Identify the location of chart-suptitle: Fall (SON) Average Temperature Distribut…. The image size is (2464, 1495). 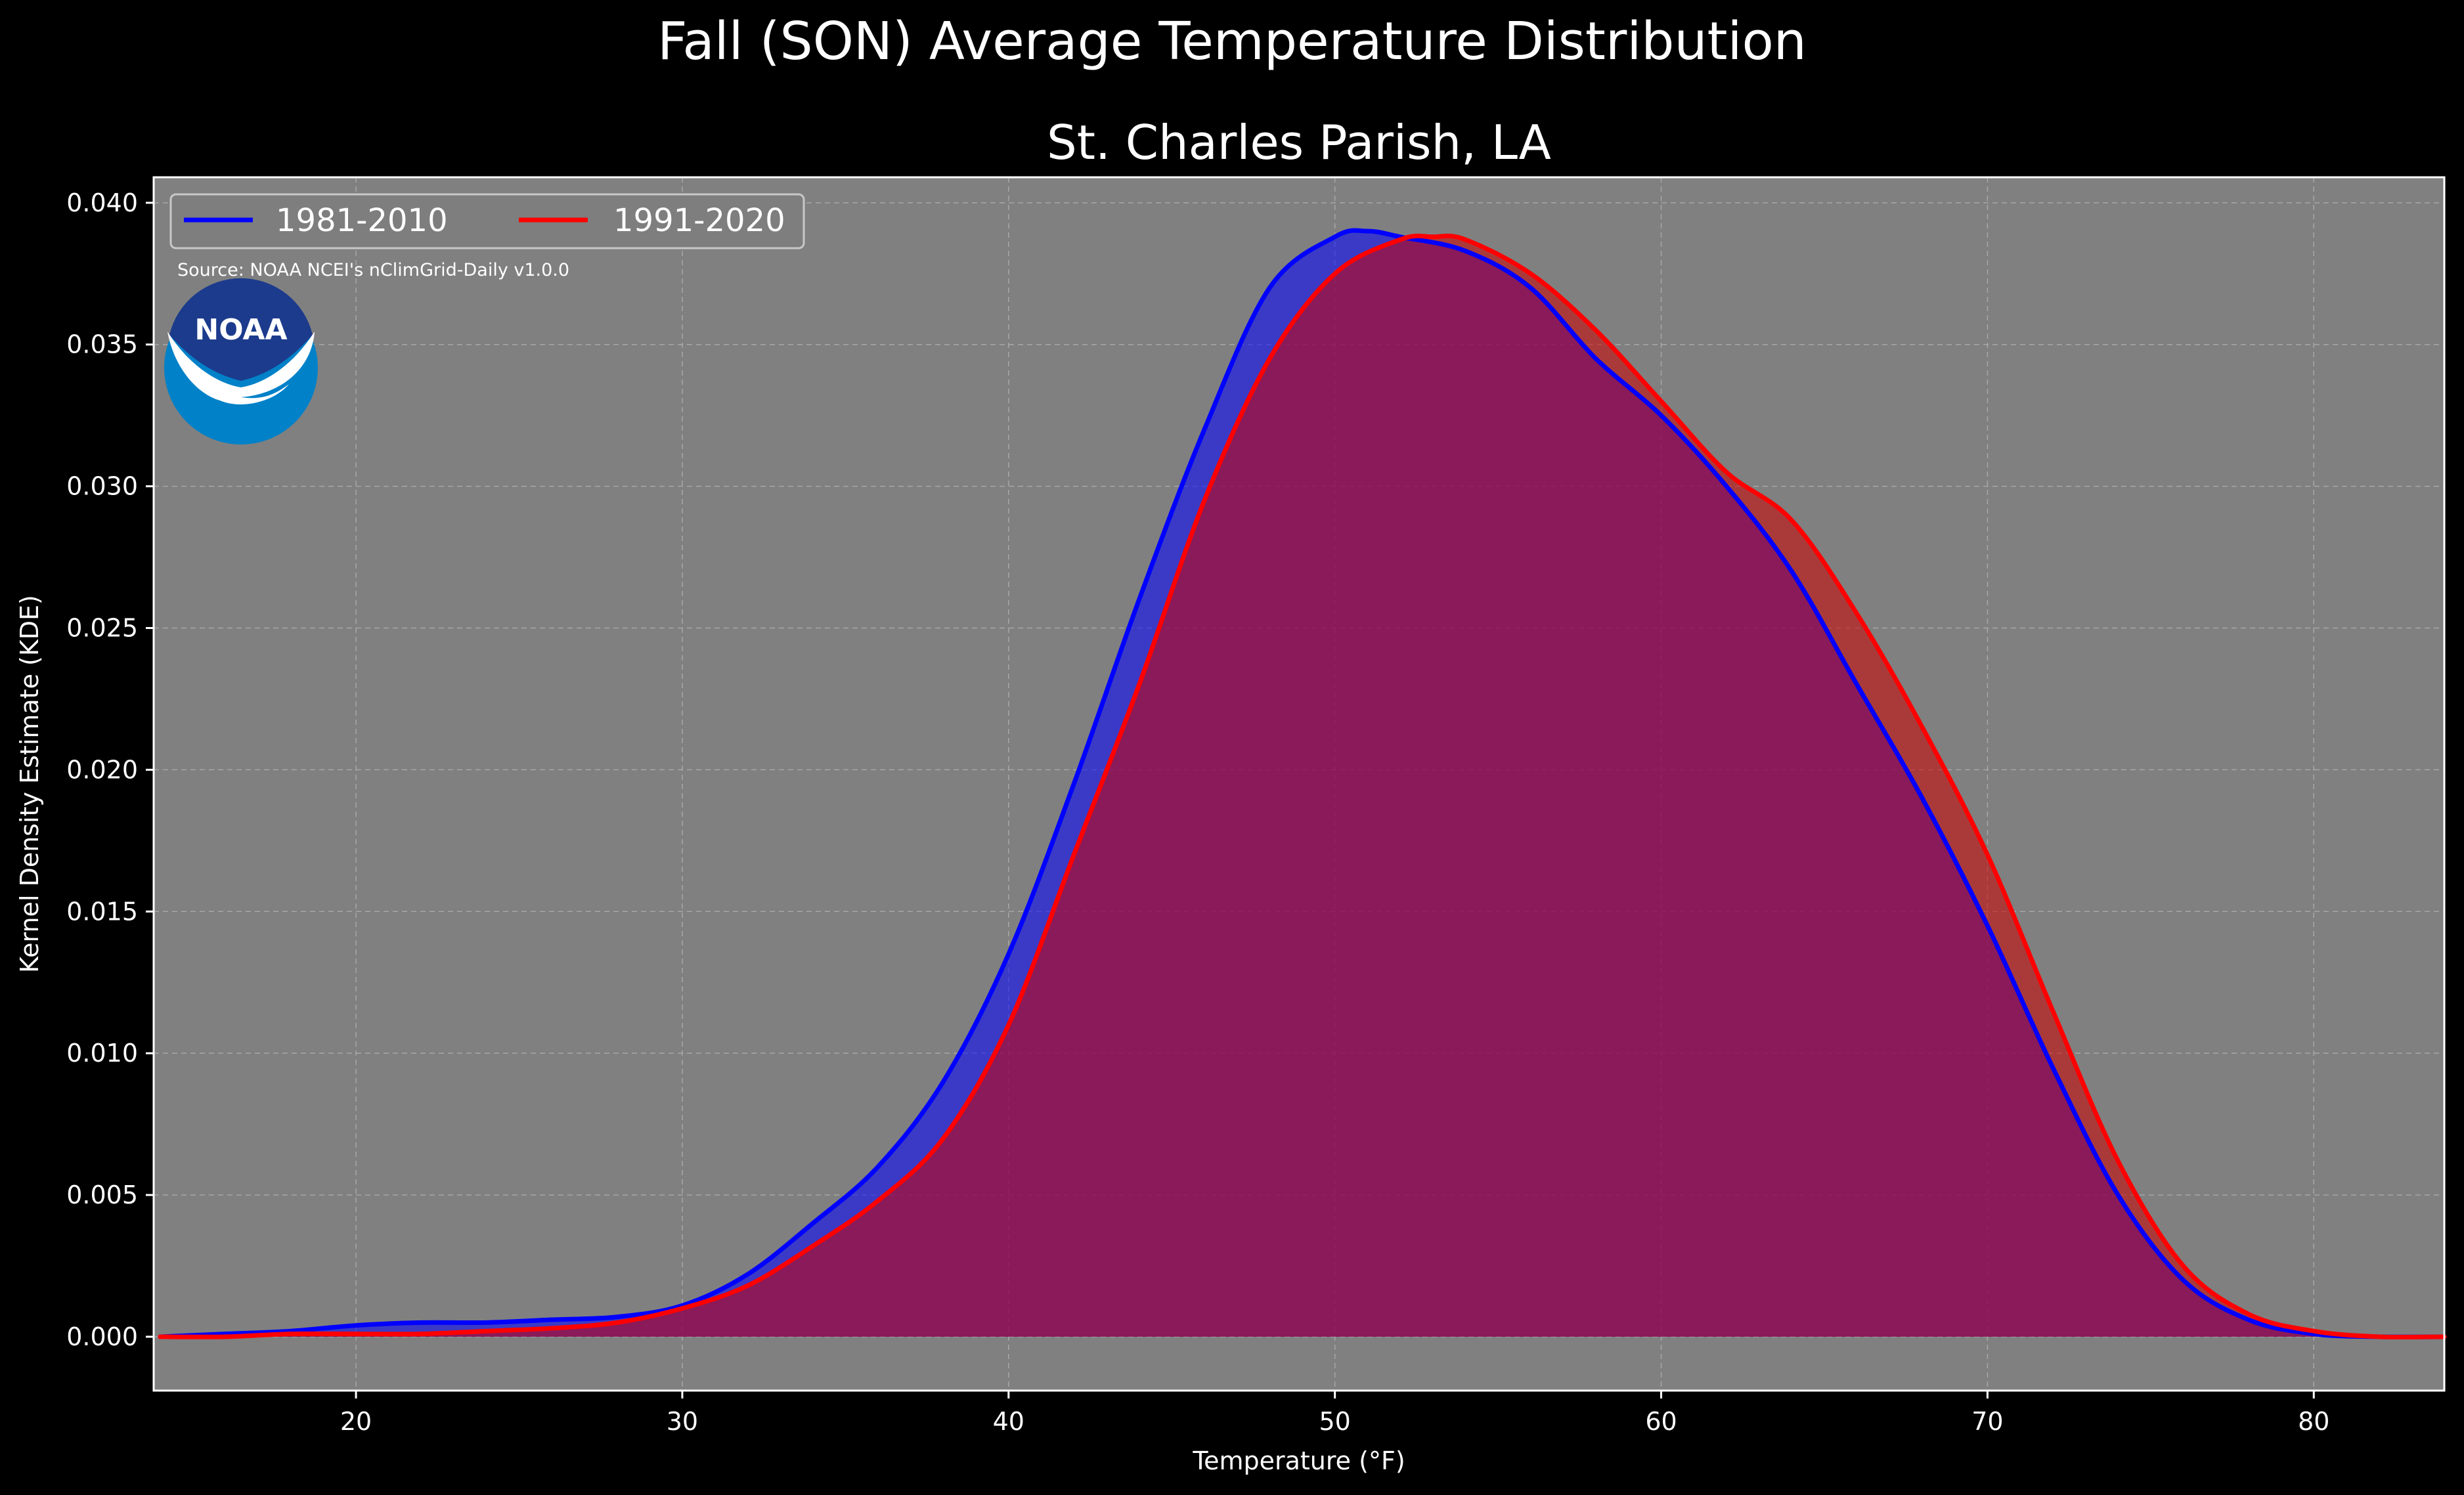
(1232, 41).